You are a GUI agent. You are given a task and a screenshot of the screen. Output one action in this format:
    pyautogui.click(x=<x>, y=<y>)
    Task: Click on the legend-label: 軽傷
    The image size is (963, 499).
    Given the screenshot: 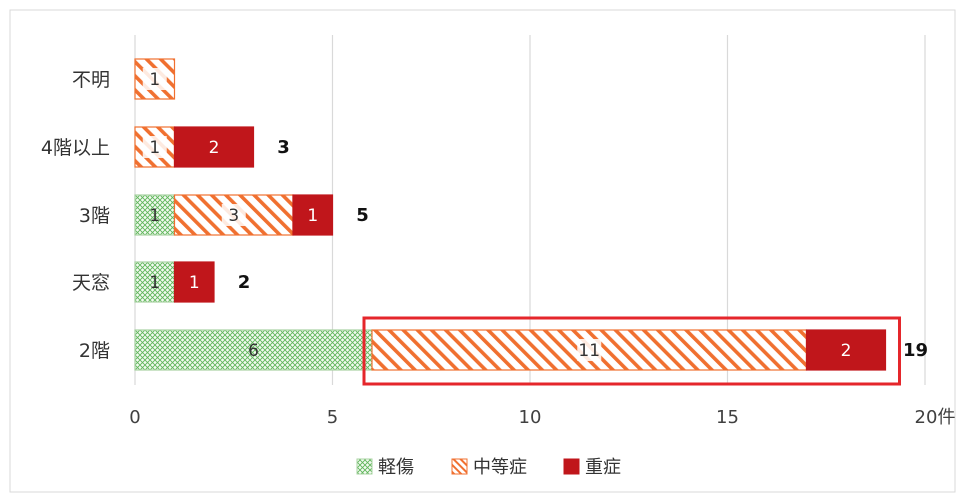 What is the action you would take?
    pyautogui.click(x=396, y=467)
    